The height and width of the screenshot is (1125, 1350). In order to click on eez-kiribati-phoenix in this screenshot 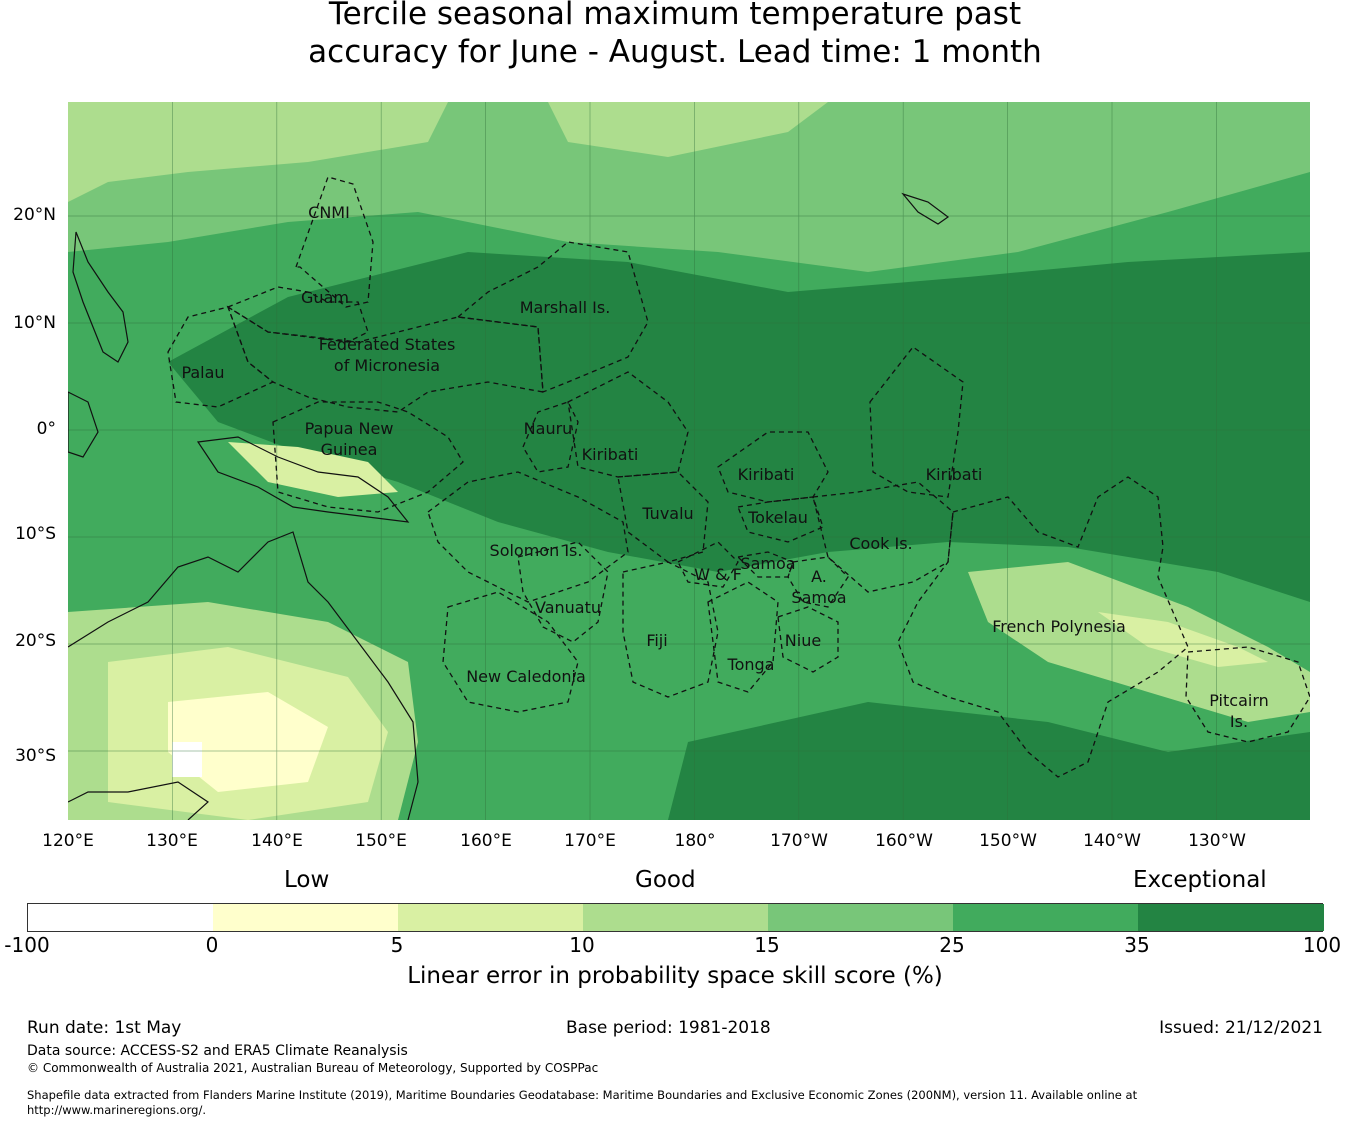, I will do `click(773, 467)`.